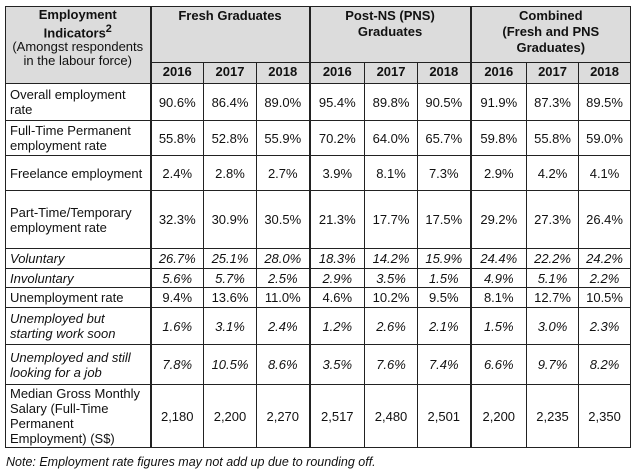 The image size is (636, 474). I want to click on value-cell: 65.7%, so click(444, 138).